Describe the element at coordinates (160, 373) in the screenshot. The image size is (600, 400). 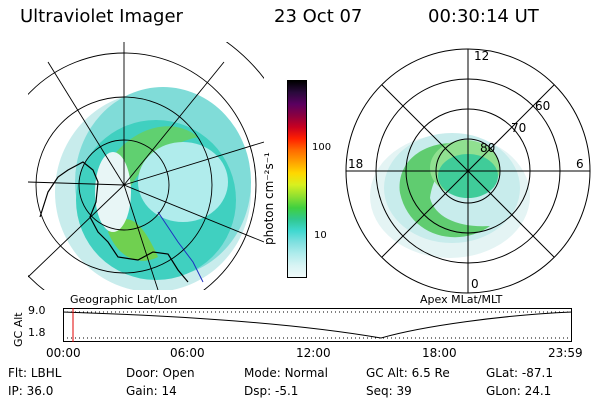
I see `status-door: Door: Open` at that location.